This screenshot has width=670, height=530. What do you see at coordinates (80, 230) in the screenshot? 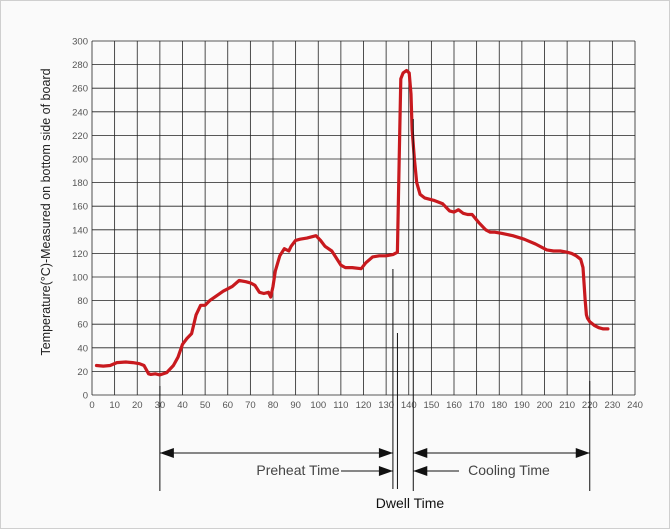
I see `y-tick-label: 140` at bounding box center [80, 230].